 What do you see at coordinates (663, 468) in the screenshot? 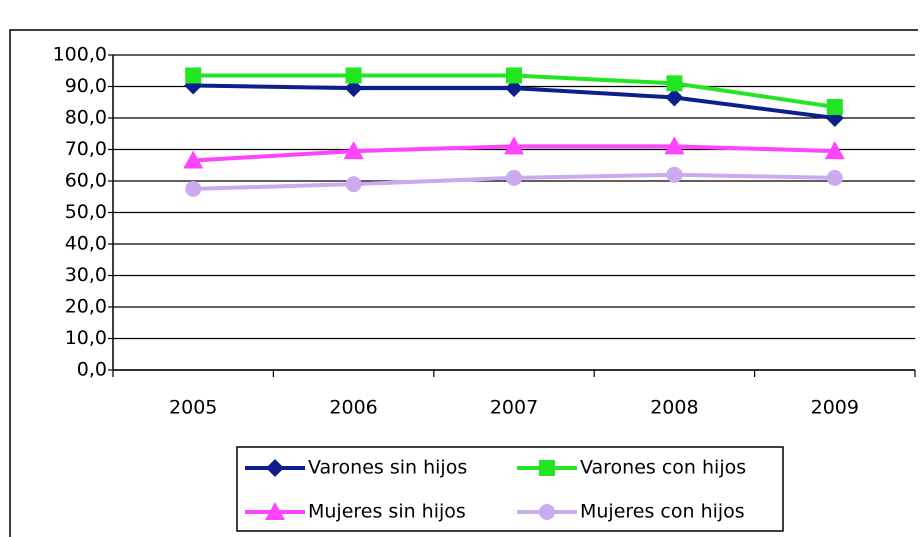
I see `legend-label: Varones con hijos` at bounding box center [663, 468].